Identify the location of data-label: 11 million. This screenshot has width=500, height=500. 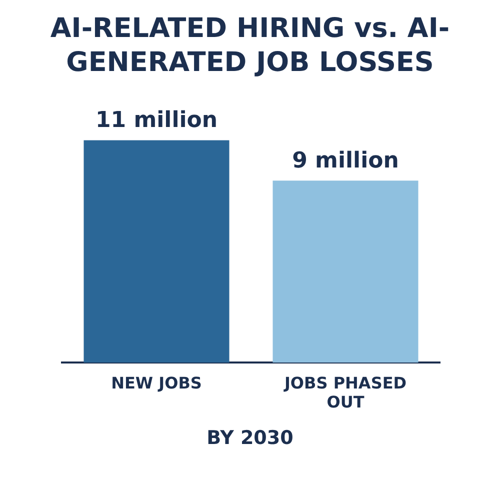
(156, 120).